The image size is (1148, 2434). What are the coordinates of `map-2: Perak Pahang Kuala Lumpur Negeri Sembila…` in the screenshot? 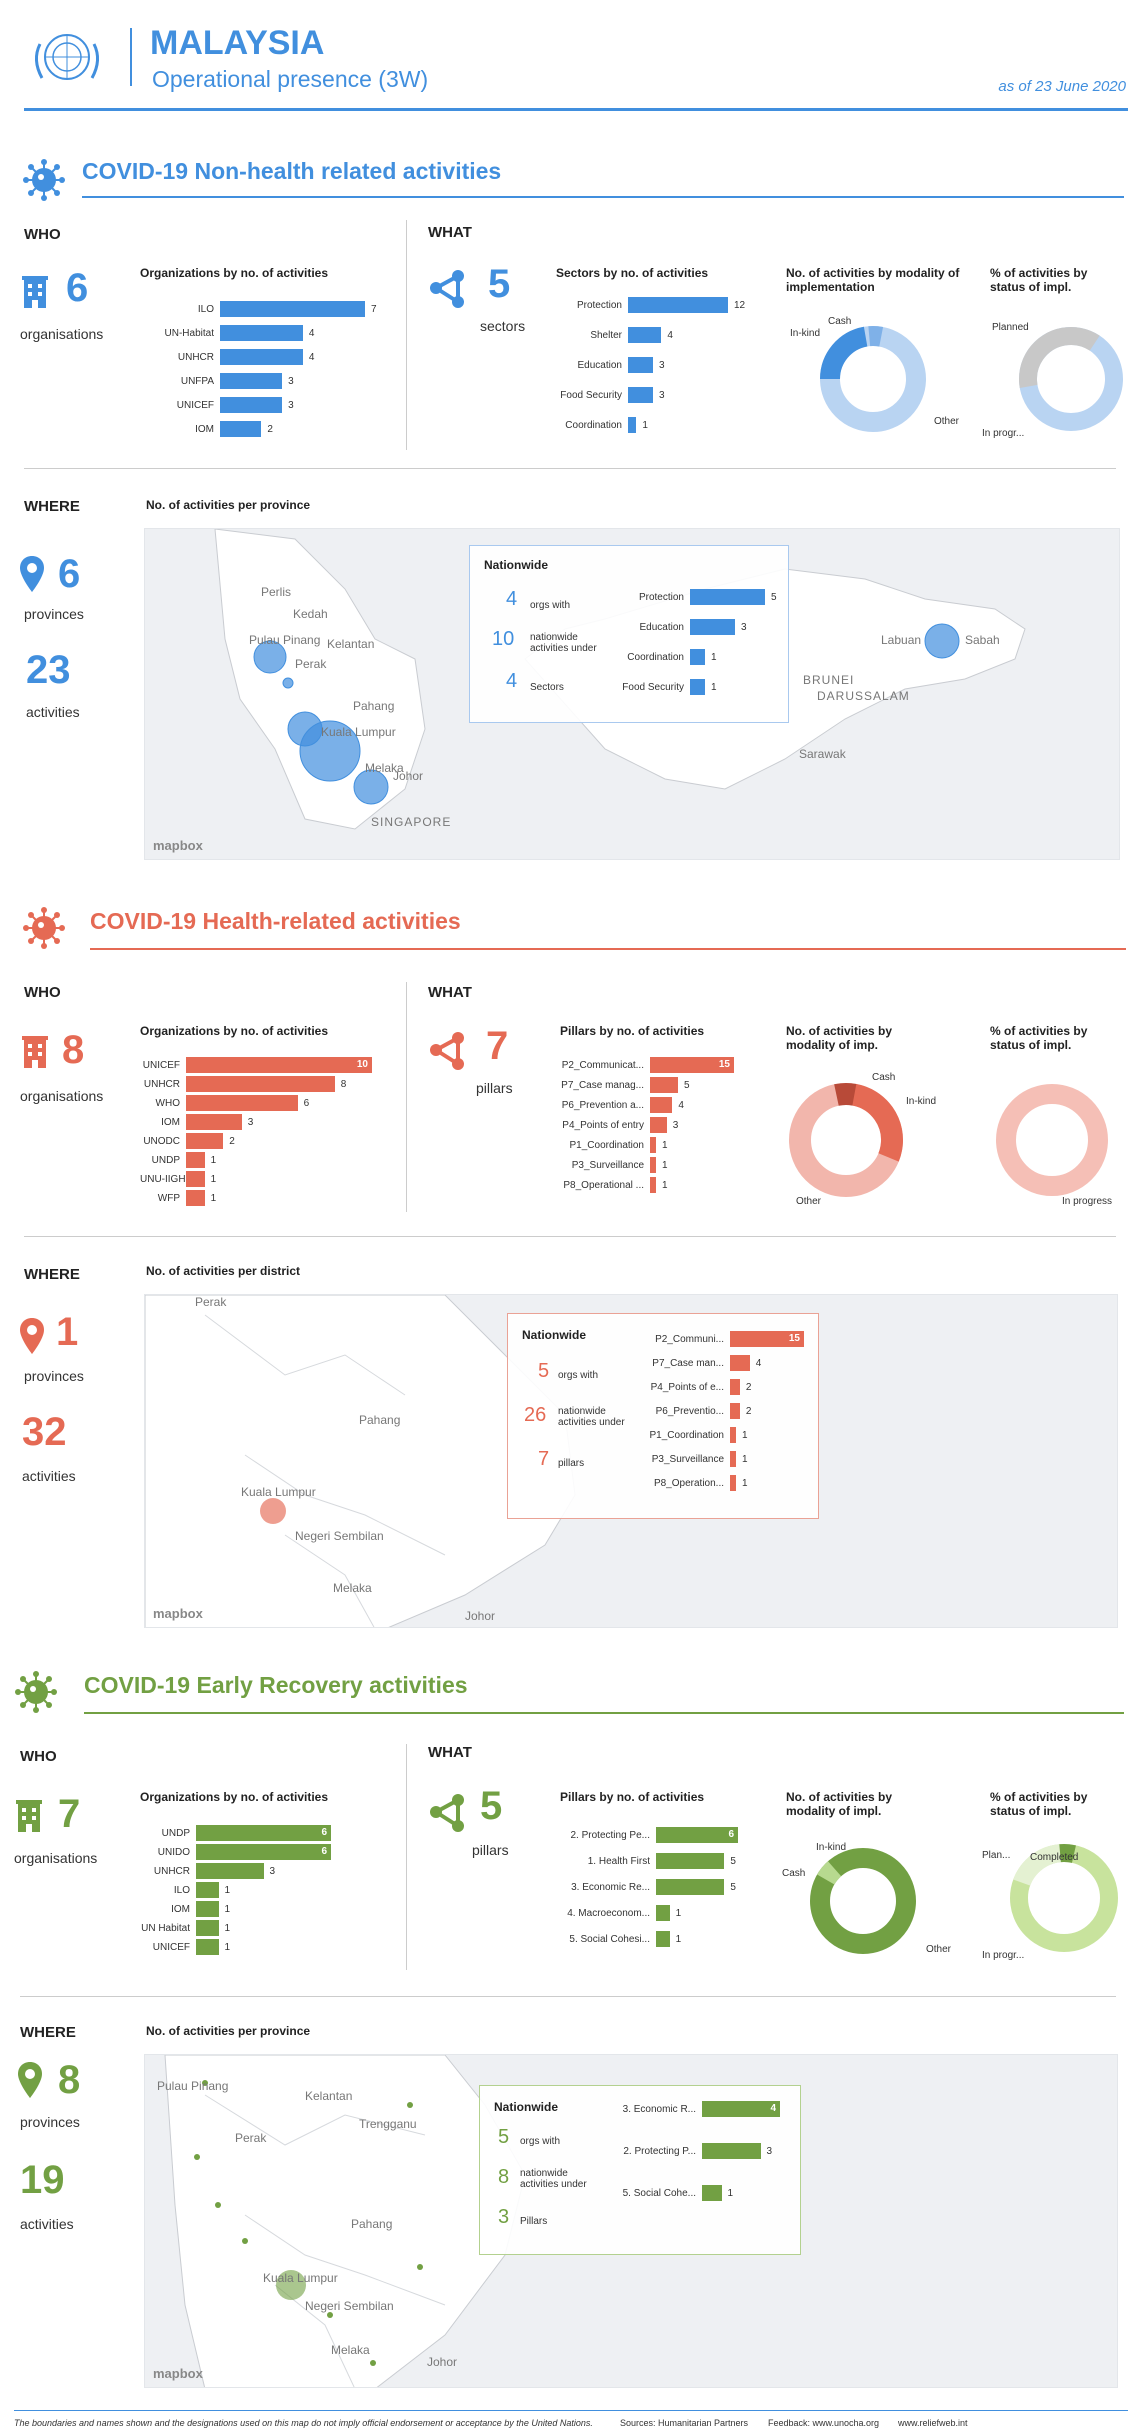 It's located at (631, 1461).